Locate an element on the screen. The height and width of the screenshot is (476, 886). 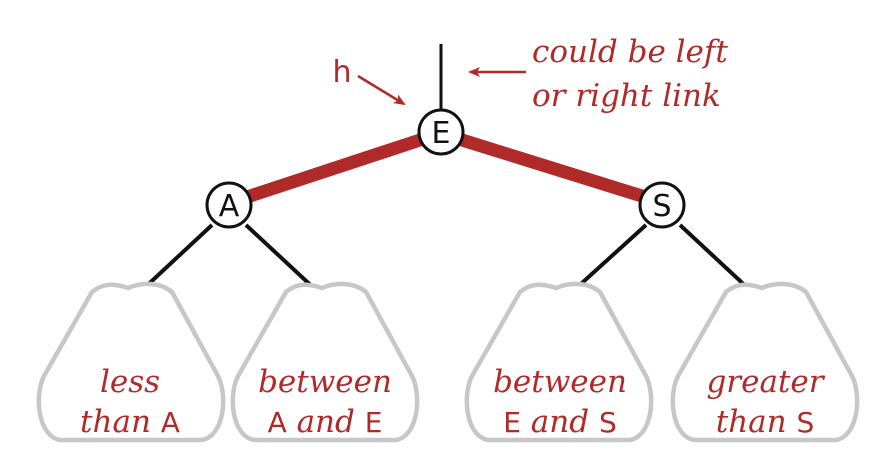
subtree-label-1-line1: less is located at coordinates (130, 382).